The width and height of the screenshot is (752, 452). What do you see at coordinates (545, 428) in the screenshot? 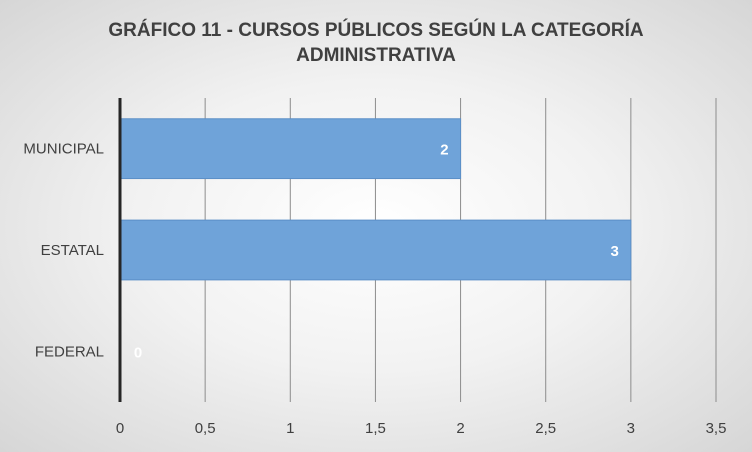
I see `x-tick-label: 2,5` at bounding box center [545, 428].